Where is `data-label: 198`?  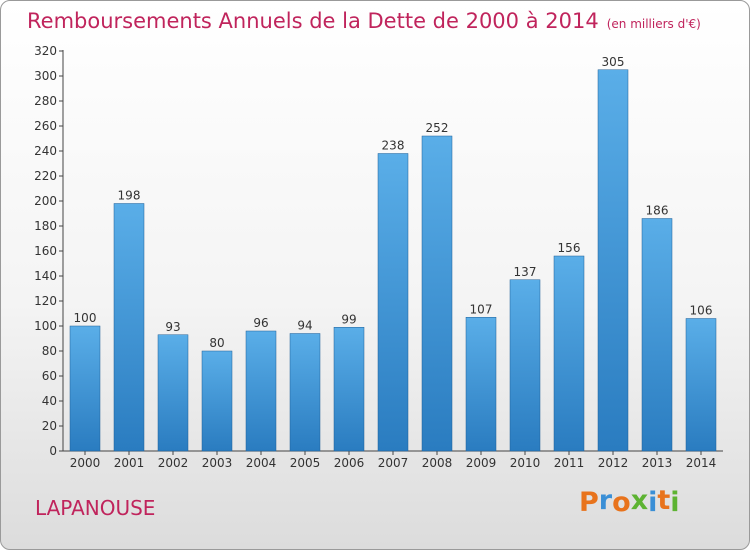
data-label: 198 is located at coordinates (129, 196).